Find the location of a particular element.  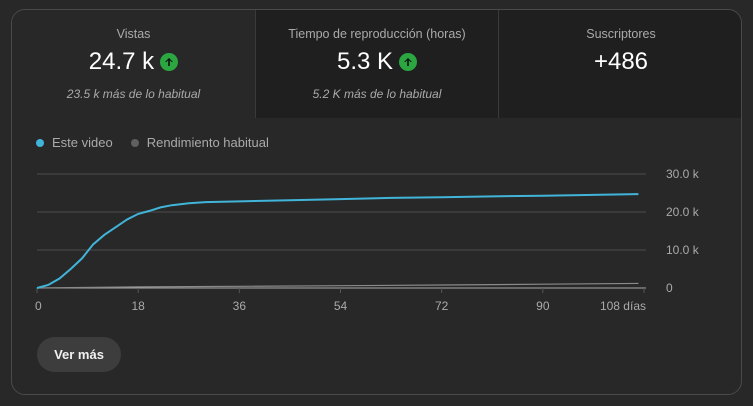

svg-text: 108 días is located at coordinates (623, 306).